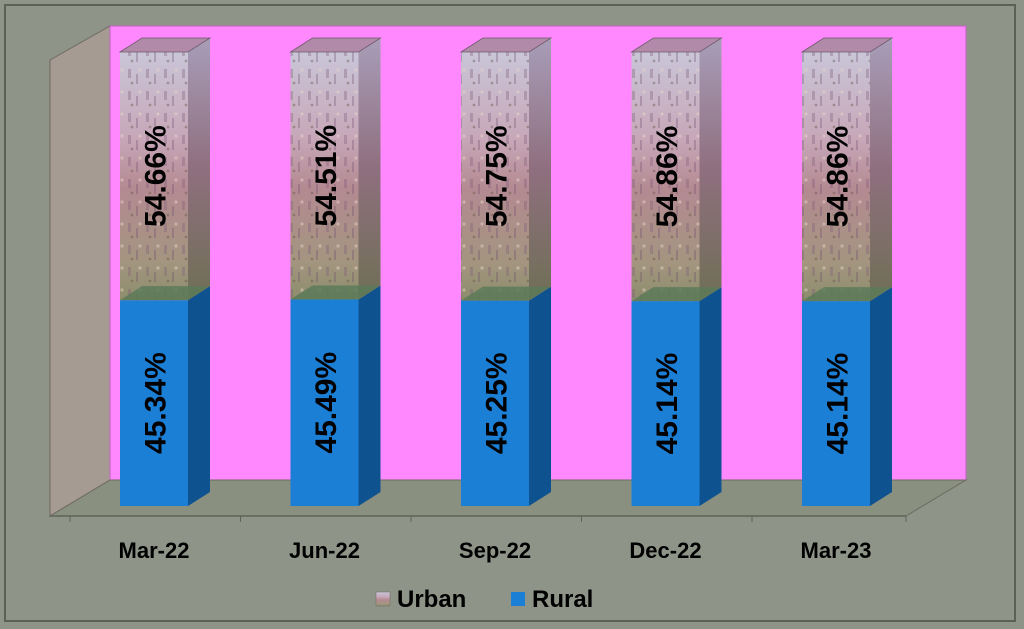 The image size is (1024, 629). I want to click on legend-item-rural: Rural, so click(552, 599).